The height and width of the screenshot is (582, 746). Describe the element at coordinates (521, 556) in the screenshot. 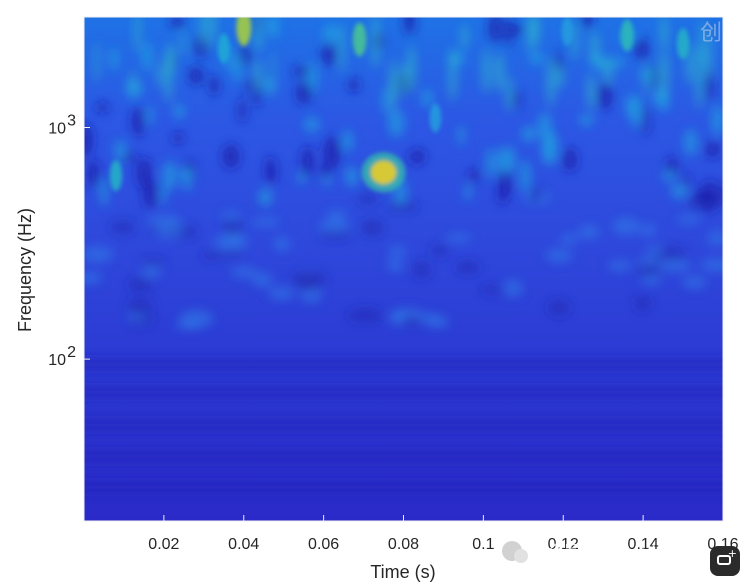

I see `wechat-icon-bubble` at that location.